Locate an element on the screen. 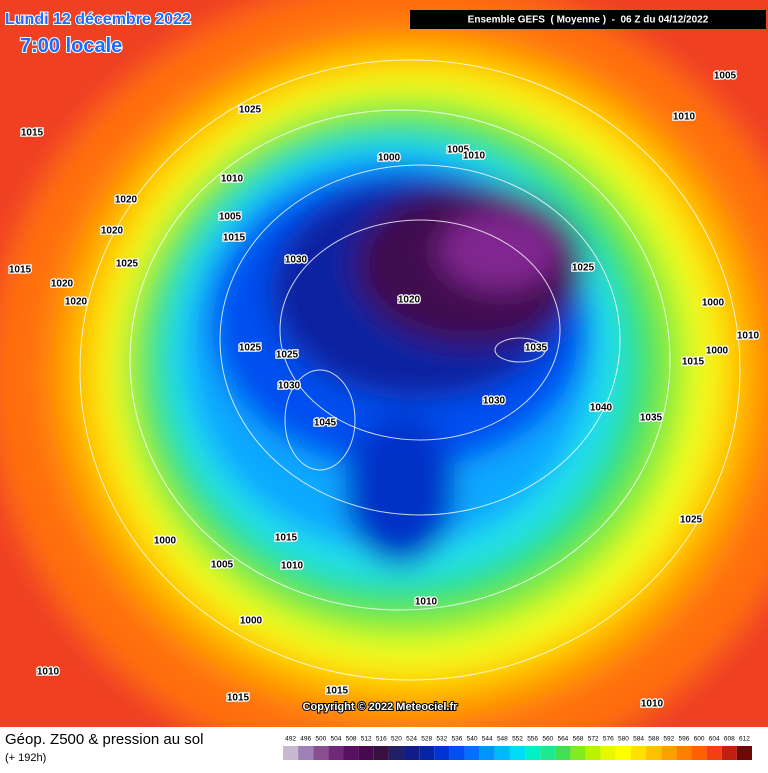 This screenshot has width=768, height=773. scale-label: 548 is located at coordinates (502, 739).